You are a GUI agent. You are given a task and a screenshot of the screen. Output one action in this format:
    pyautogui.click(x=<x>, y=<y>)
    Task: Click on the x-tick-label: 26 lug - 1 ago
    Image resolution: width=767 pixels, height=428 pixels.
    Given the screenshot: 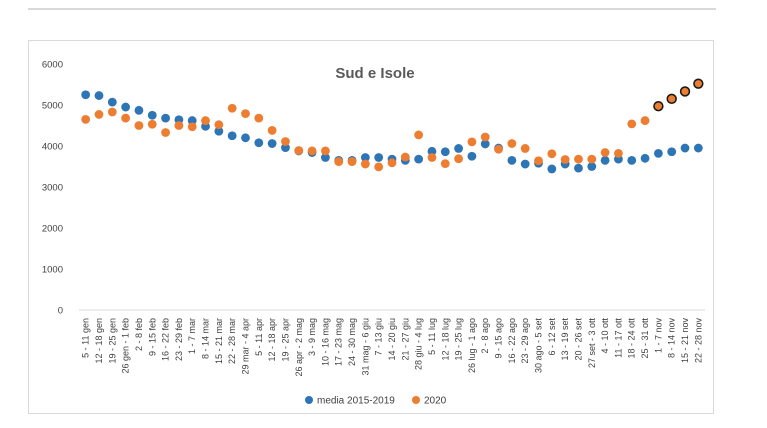 What is the action you would take?
    pyautogui.click(x=472, y=345)
    